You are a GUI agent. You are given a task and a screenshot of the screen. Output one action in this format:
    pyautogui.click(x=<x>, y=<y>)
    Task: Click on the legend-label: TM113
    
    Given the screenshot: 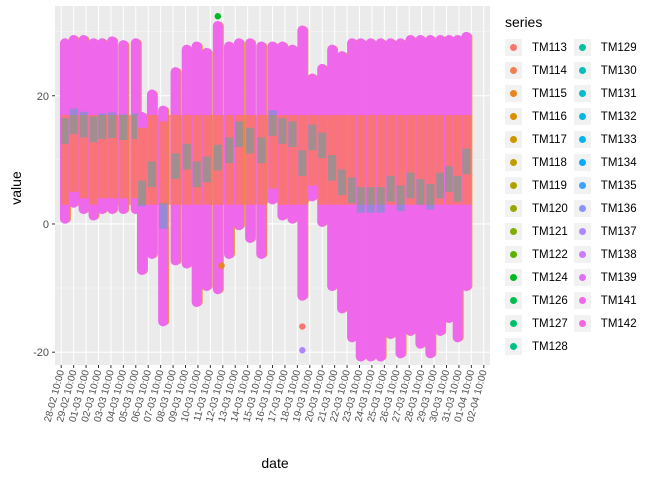 What is the action you would take?
    pyautogui.click(x=549, y=47)
    